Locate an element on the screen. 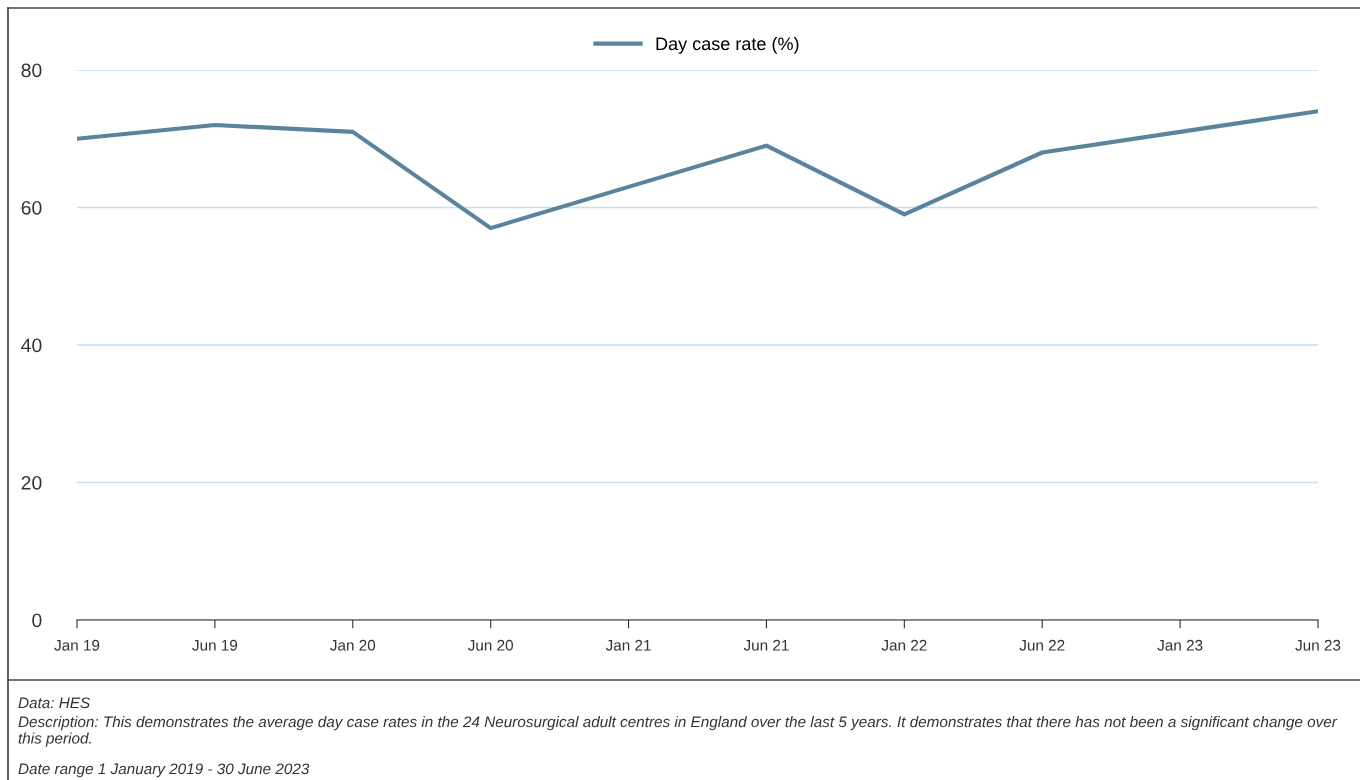 This screenshot has height=780, width=1360. x-tick-label: Jan 19 is located at coordinates (77, 645).